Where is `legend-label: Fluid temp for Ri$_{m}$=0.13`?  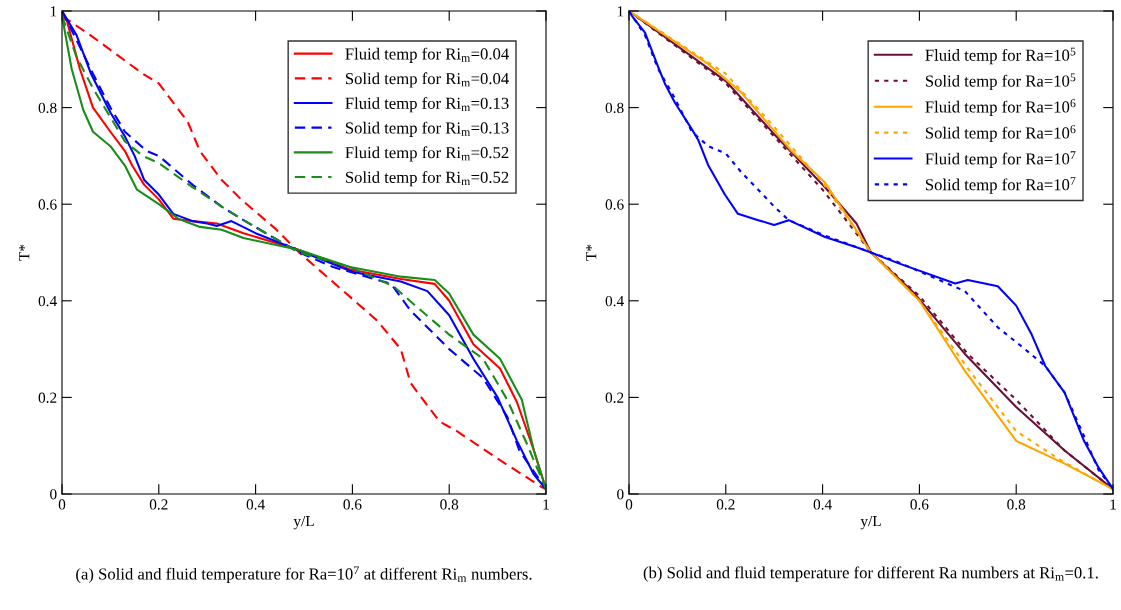 legend-label: Fluid temp for Ri$_{m}$=0.13 is located at coordinates (427, 105).